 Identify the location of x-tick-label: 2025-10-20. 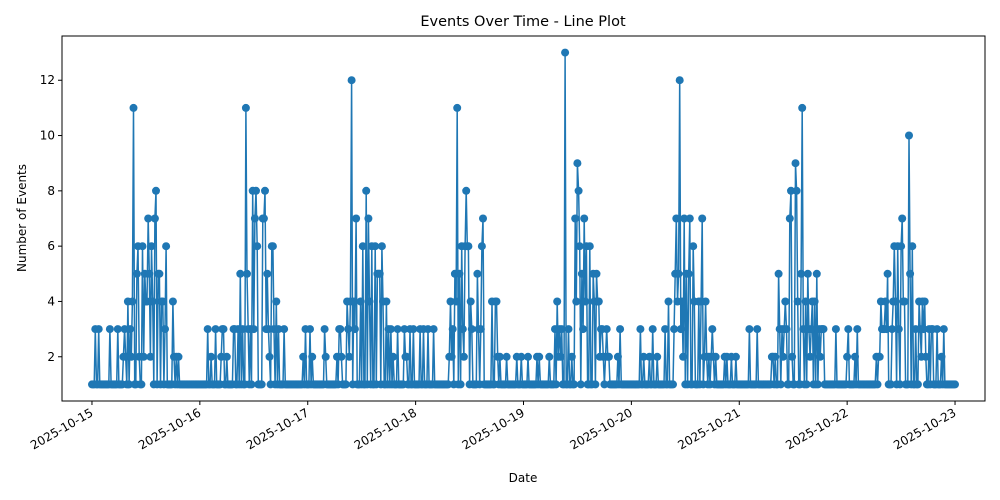
(600, 428).